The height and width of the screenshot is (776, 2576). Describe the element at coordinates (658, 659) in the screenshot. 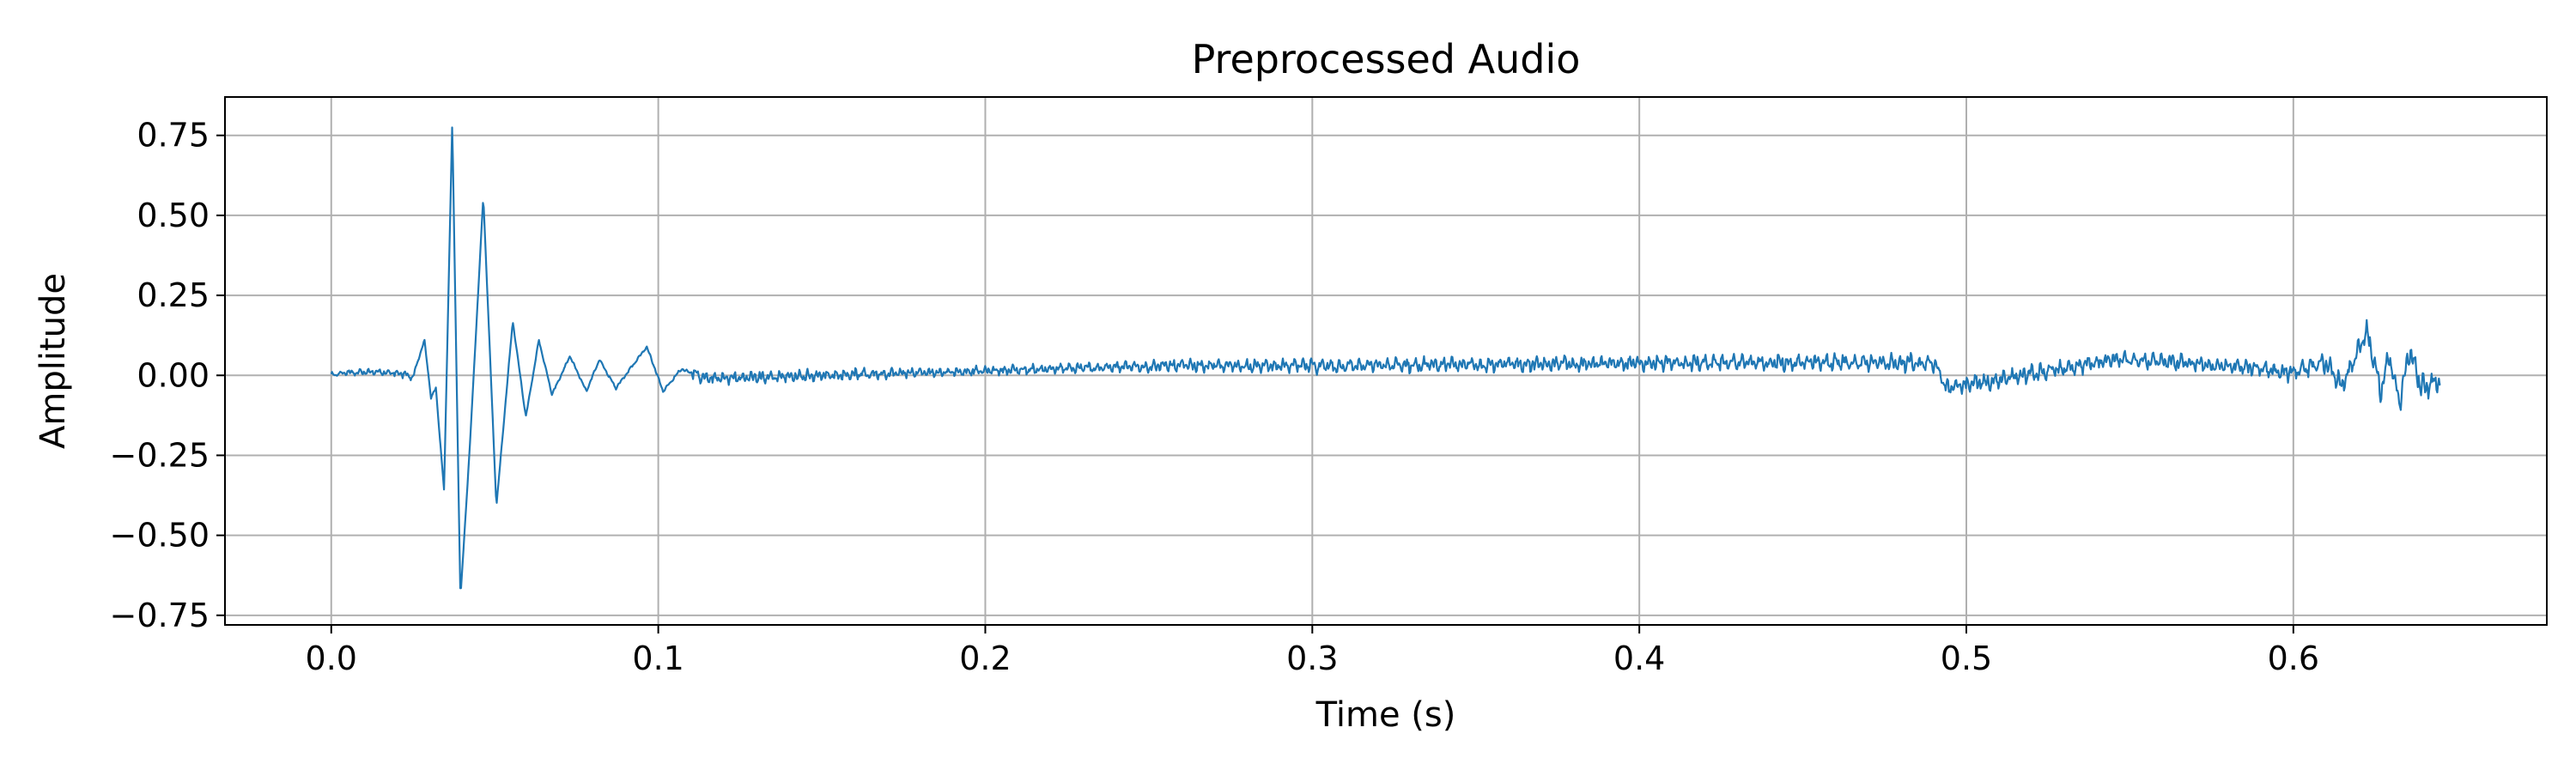

I see `x-tick-label: 0.1` at that location.